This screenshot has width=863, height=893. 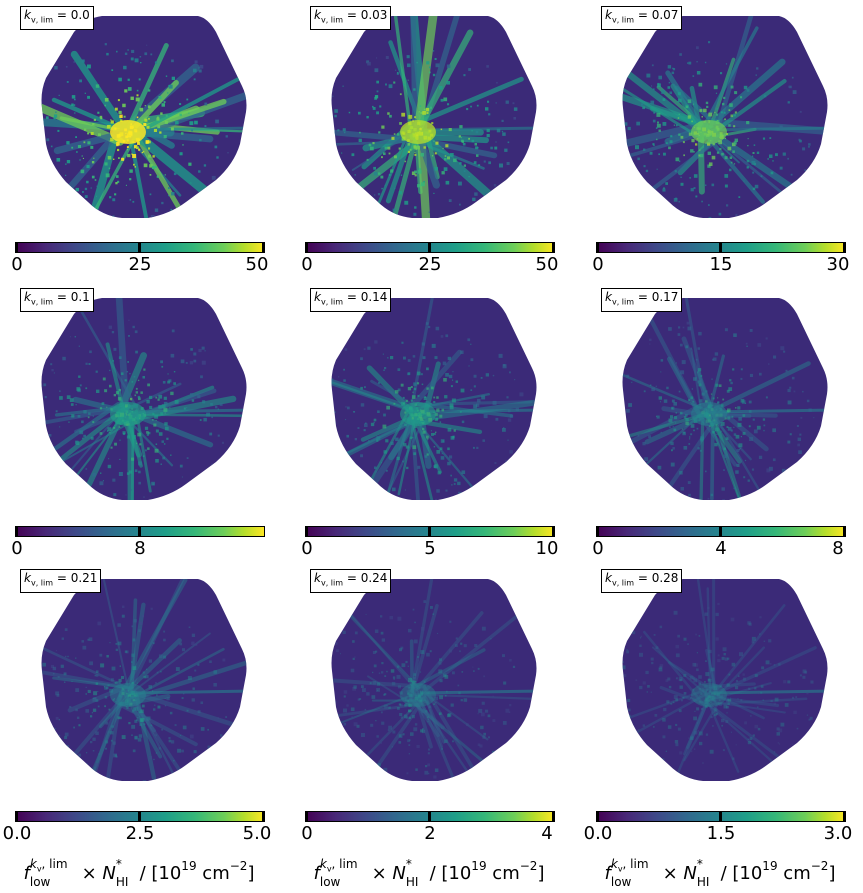 What do you see at coordinates (257, 834) in the screenshot?
I see `colorbar-tick-label: 5.0` at bounding box center [257, 834].